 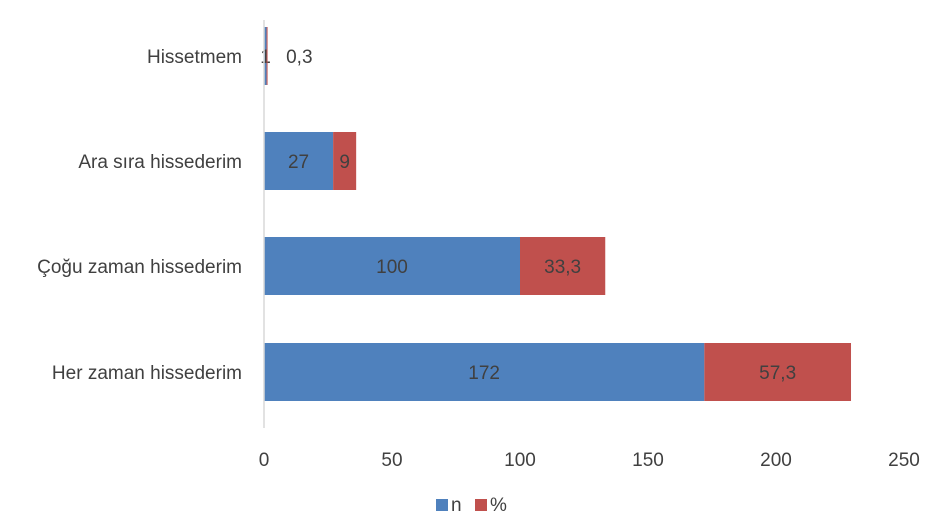 I want to click on tick-label-50: 50, so click(x=391, y=460).